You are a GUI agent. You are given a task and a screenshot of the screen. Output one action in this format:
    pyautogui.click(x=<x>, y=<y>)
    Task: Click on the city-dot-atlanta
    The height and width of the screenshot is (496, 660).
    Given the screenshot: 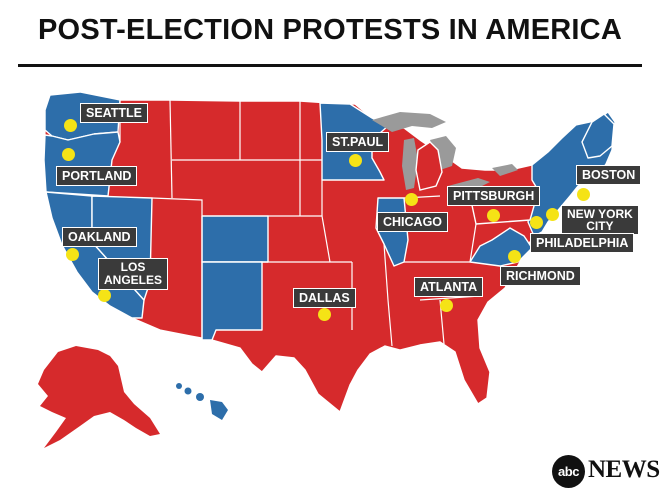 What is the action you would take?
    pyautogui.click(x=446, y=305)
    